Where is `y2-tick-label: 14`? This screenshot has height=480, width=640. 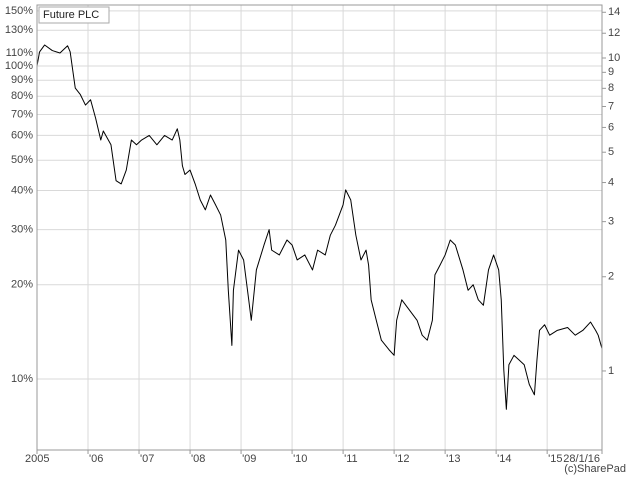 y2-tick-label: 14 is located at coordinates (614, 12).